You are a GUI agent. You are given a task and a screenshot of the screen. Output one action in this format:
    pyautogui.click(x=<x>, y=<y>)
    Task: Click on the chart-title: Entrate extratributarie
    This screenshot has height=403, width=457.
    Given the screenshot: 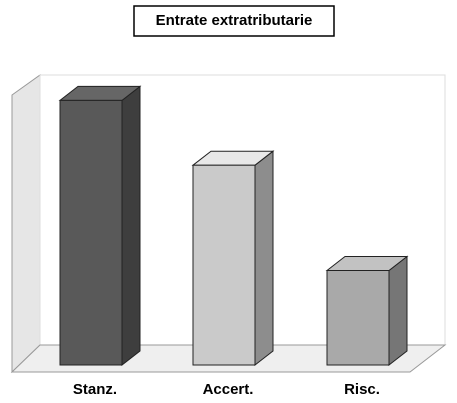 What is the action you would take?
    pyautogui.click(x=234, y=20)
    